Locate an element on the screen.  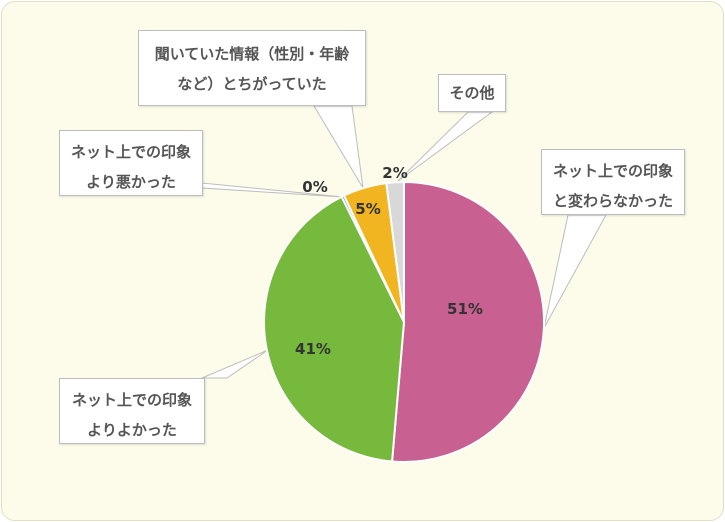
callout-different-info: 聞いていた情報（性別・年齢 など）とちがっていた is located at coordinates (252, 68).